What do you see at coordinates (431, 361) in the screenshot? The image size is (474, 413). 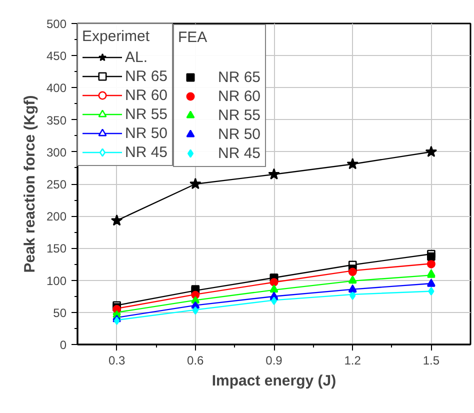 I see `x-tick-label: 1.5` at bounding box center [431, 361].